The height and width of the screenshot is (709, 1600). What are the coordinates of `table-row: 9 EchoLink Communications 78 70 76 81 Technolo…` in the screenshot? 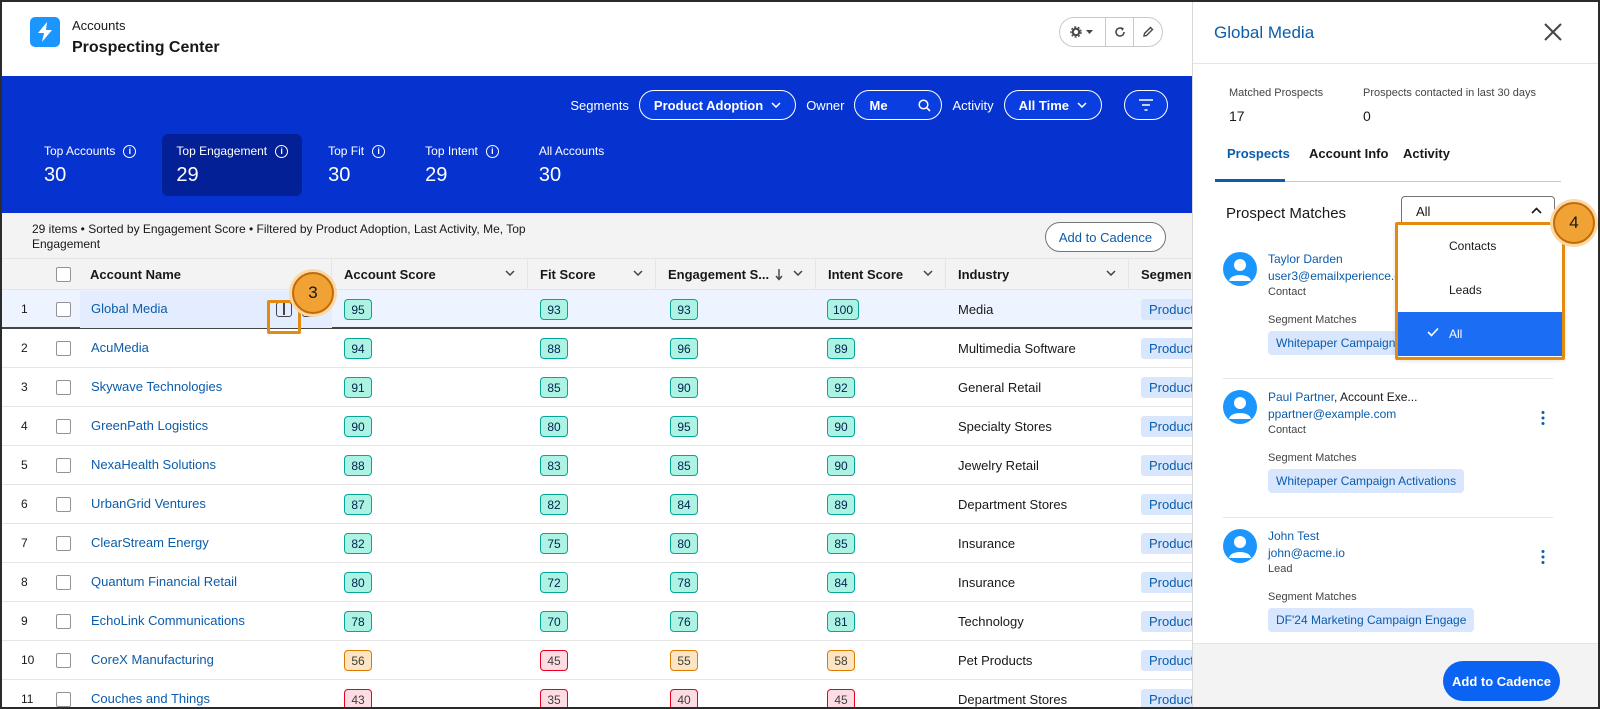 It's located at (597, 621).